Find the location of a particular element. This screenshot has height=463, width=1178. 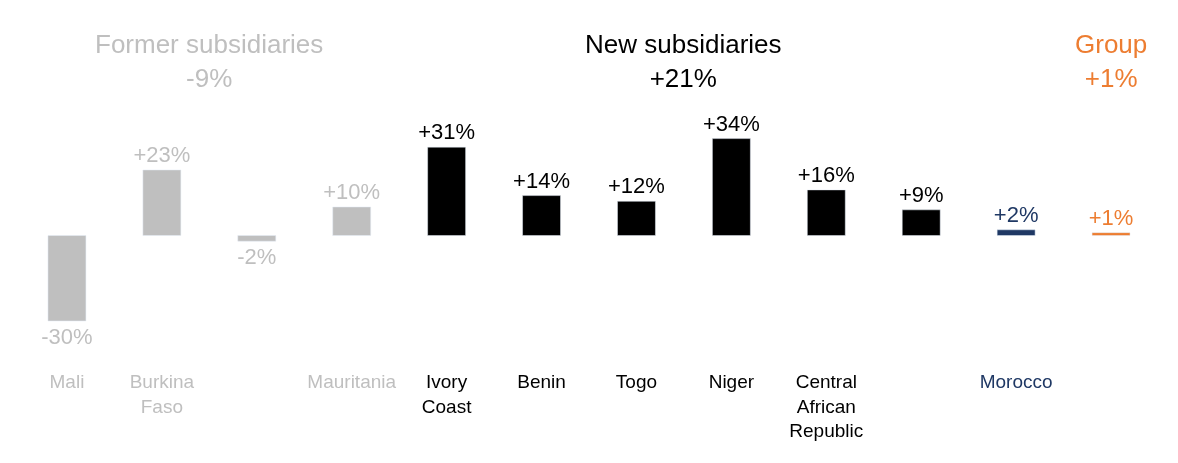

x-tick-label: Niger is located at coordinates (731, 381).